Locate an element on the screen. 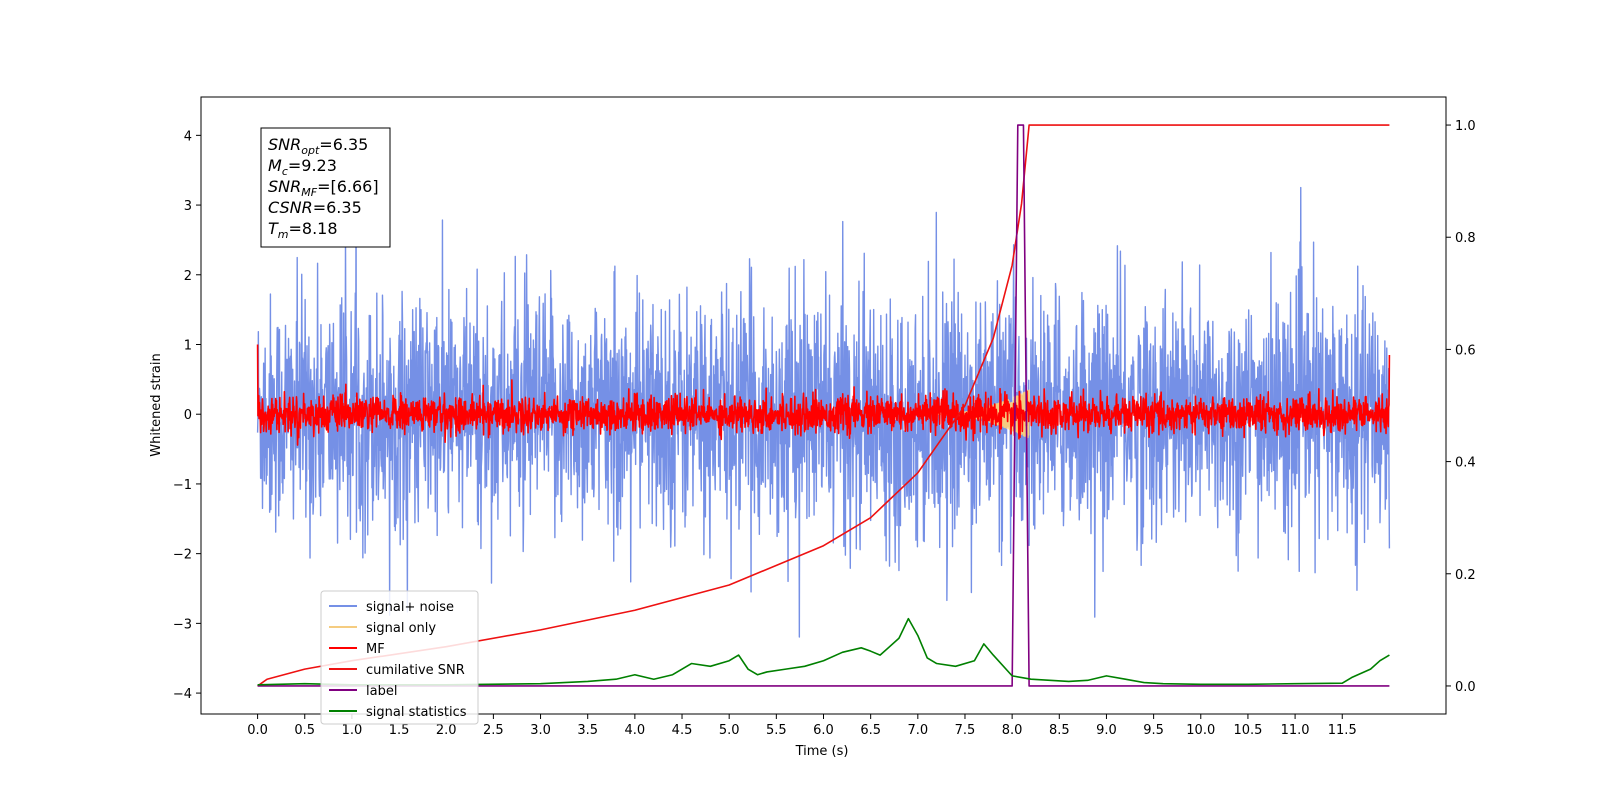 The width and height of the screenshot is (1600, 800). x-tick-label: 11.5 is located at coordinates (1342, 730).